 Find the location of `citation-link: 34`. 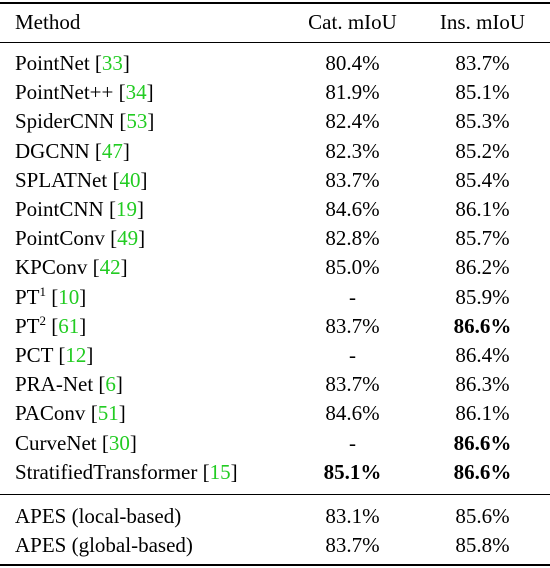

citation-link: 34 is located at coordinates (136, 92).